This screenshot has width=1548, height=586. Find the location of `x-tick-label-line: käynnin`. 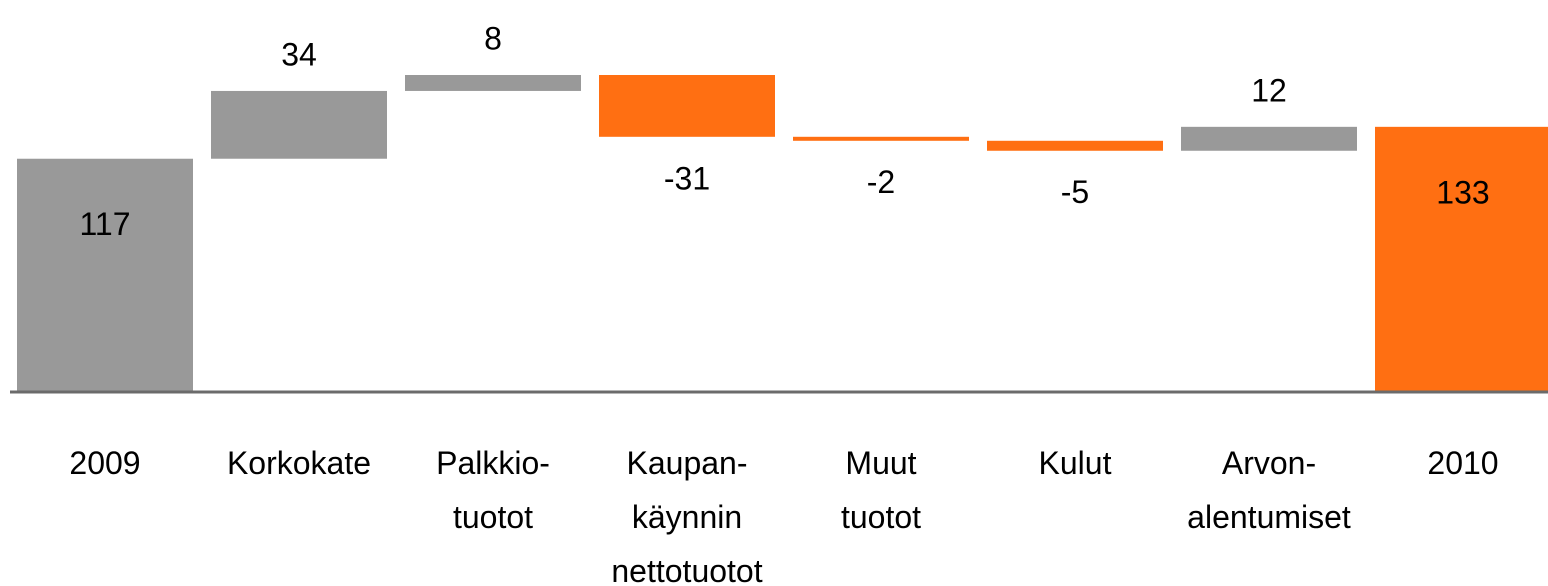

x-tick-label-line: käynnin is located at coordinates (687, 517).